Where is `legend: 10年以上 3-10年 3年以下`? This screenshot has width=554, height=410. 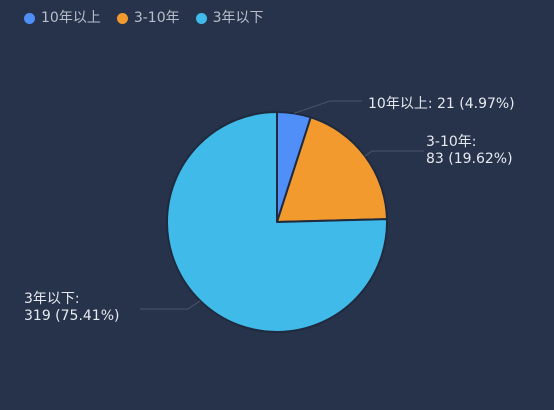
legend: 10年以上 3-10年 3年以下 is located at coordinates (152, 18).